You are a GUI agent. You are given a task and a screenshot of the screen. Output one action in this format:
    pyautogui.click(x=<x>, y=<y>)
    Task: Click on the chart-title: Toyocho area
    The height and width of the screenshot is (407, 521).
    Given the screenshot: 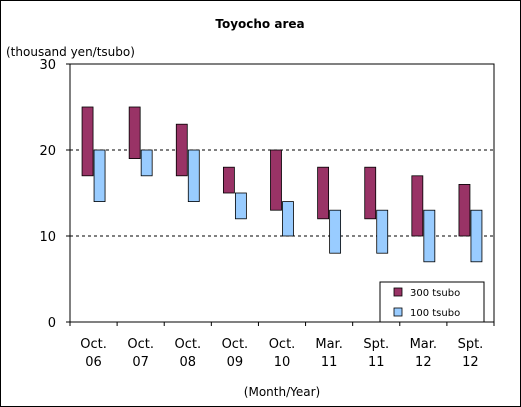 What is the action you would take?
    pyautogui.click(x=259, y=24)
    